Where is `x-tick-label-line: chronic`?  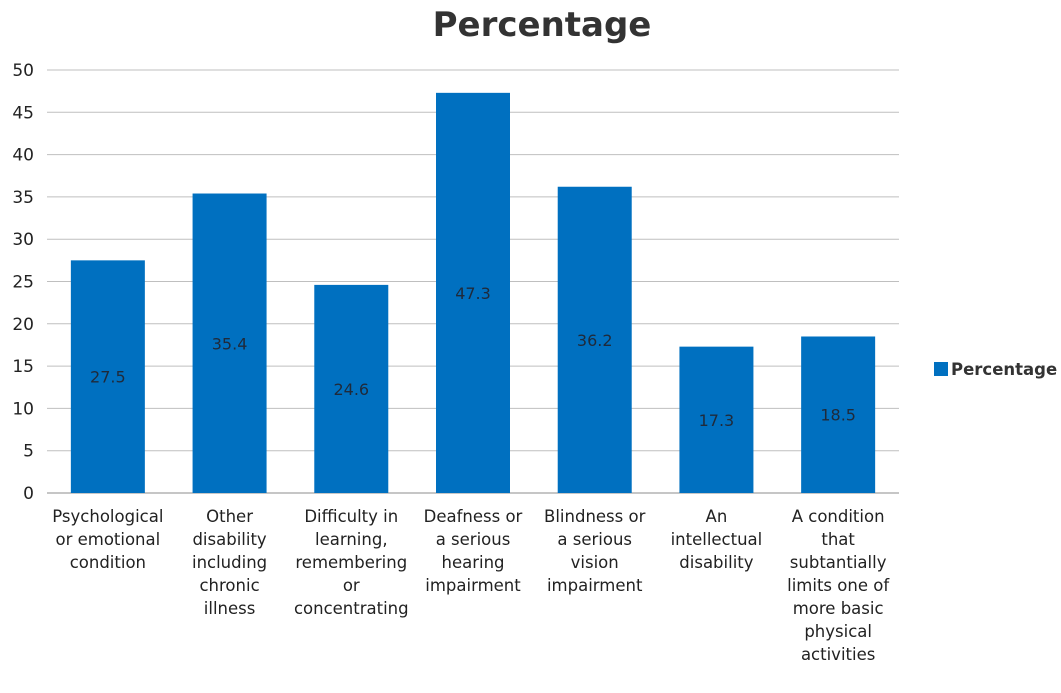
x-tick-label-line: chronic is located at coordinates (229, 585).